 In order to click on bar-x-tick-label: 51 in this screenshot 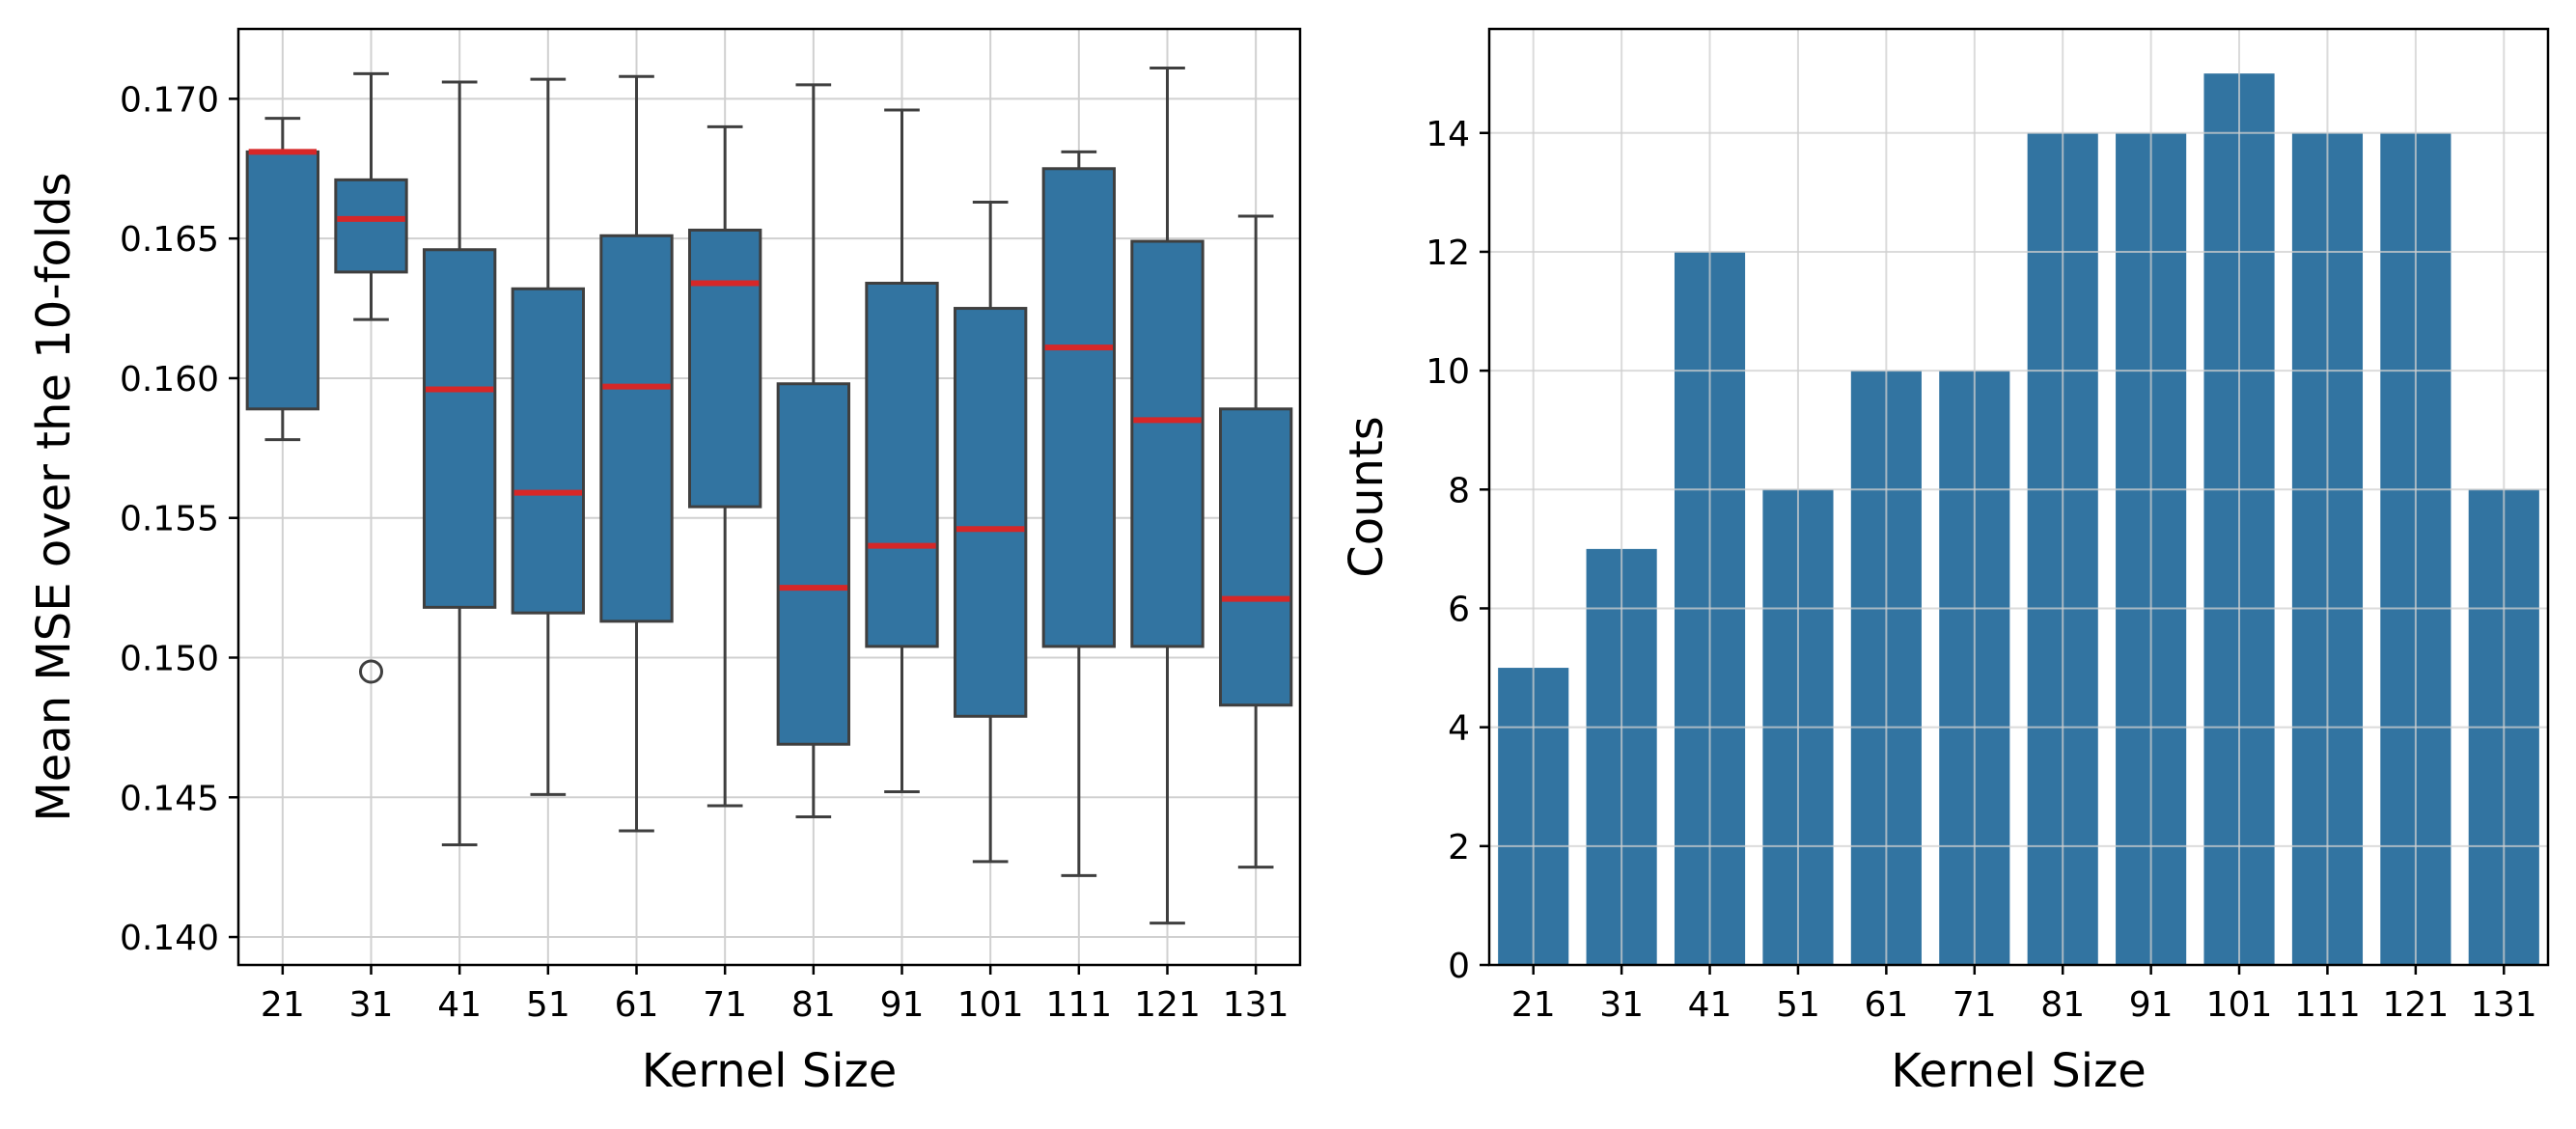, I will do `click(1798, 1005)`.